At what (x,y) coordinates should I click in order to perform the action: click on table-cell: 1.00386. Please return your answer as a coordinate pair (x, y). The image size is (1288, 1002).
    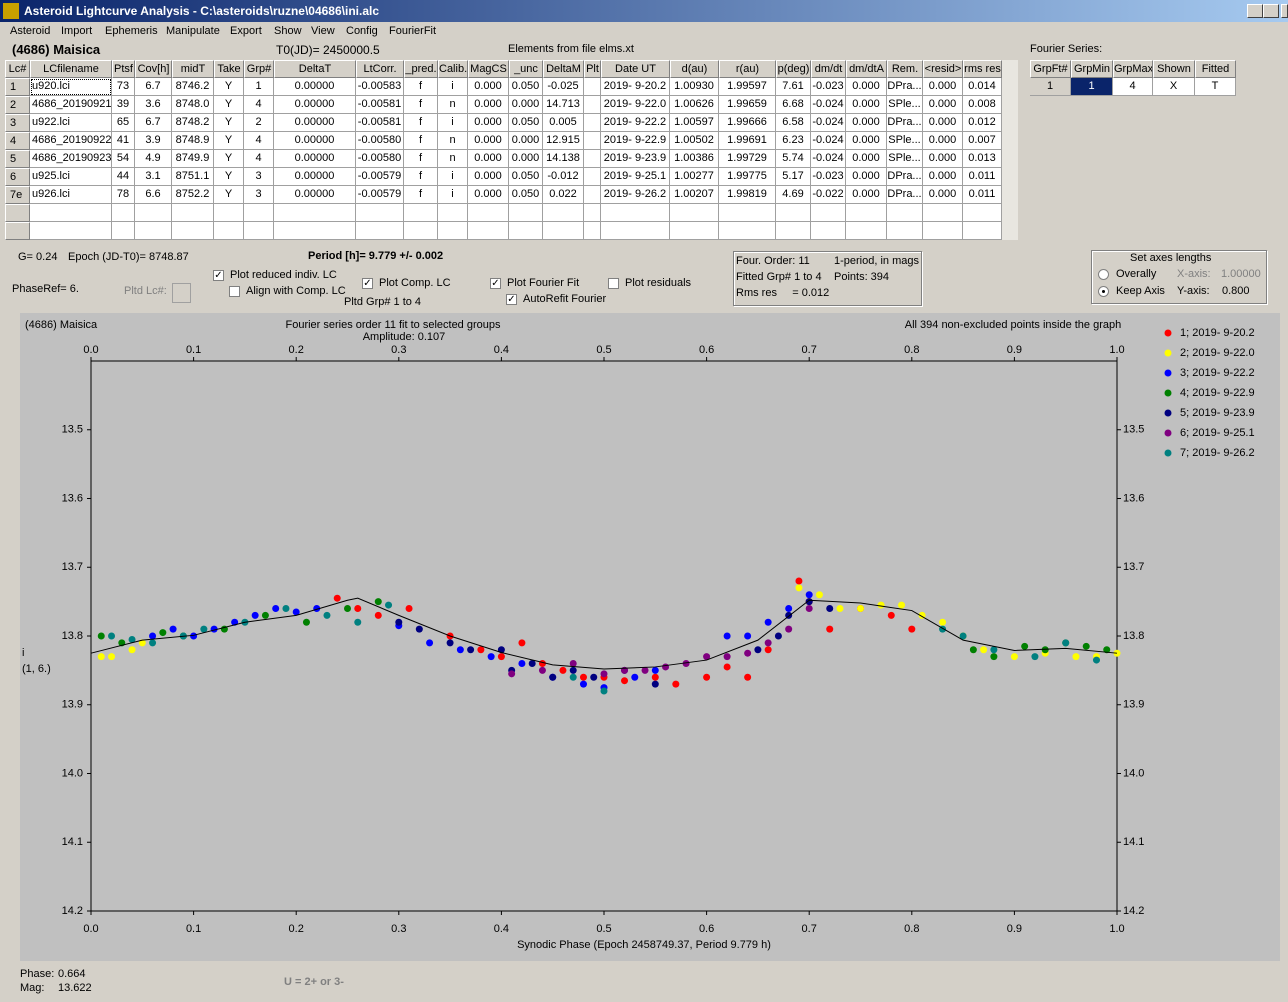
    Looking at the image, I should click on (694, 159).